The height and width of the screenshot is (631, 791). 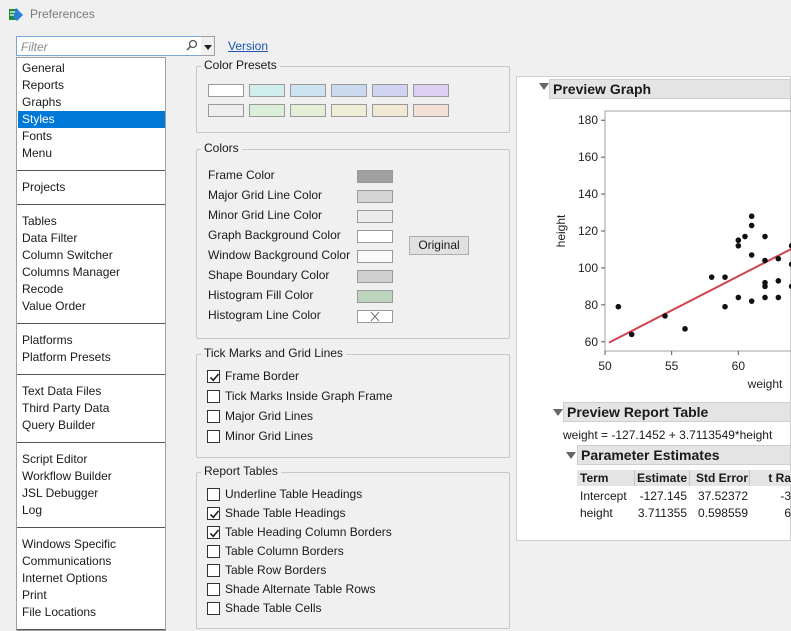 I want to click on sidebar-item-windows-specific: Windows Specific, so click(x=69, y=544).